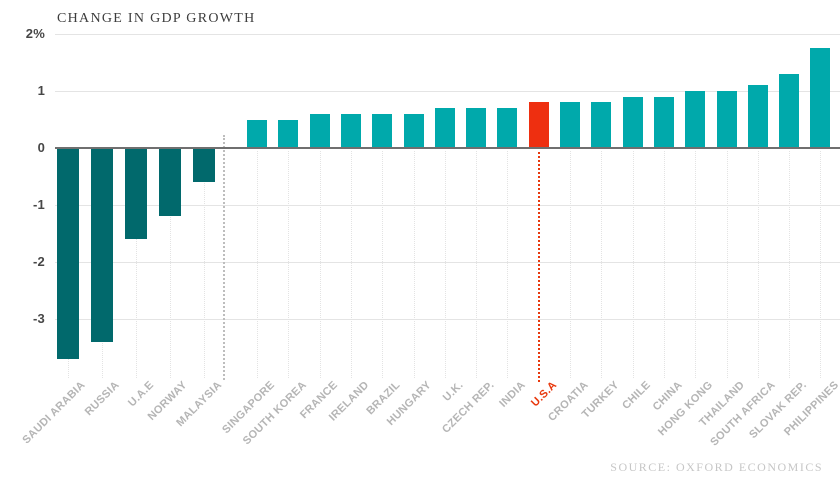 The width and height of the screenshot is (840, 485). Describe the element at coordinates (409, 404) in the screenshot. I see `x-category-label: HUNGARY` at that location.